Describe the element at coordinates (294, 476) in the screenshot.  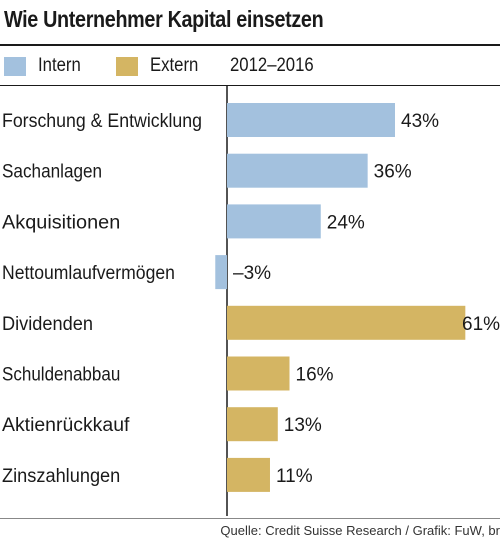
I see `value-label: 11%` at that location.